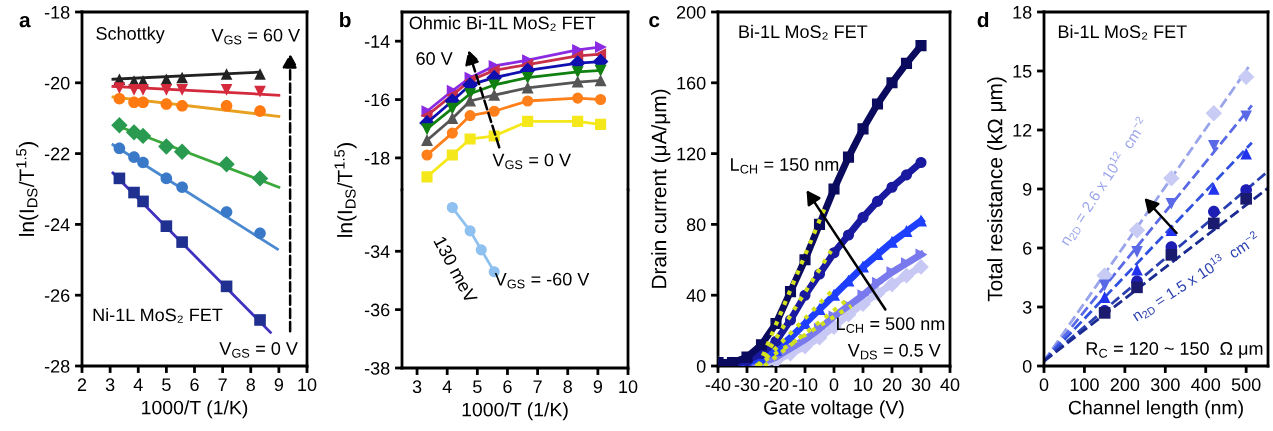 The width and height of the screenshot is (1273, 431). What do you see at coordinates (691, 83) in the screenshot?
I see `y-tick-label: 160` at bounding box center [691, 83].